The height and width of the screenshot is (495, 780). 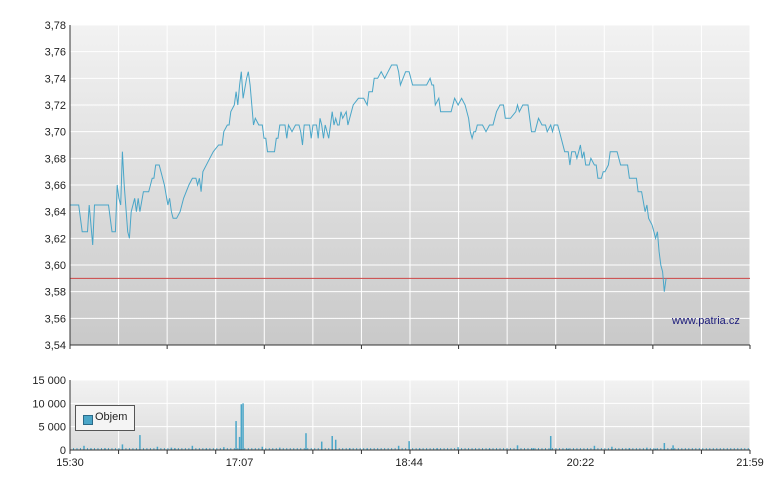 What do you see at coordinates (55, 293) in the screenshot?
I see `price-y-tick-label: 3,58` at bounding box center [55, 293].